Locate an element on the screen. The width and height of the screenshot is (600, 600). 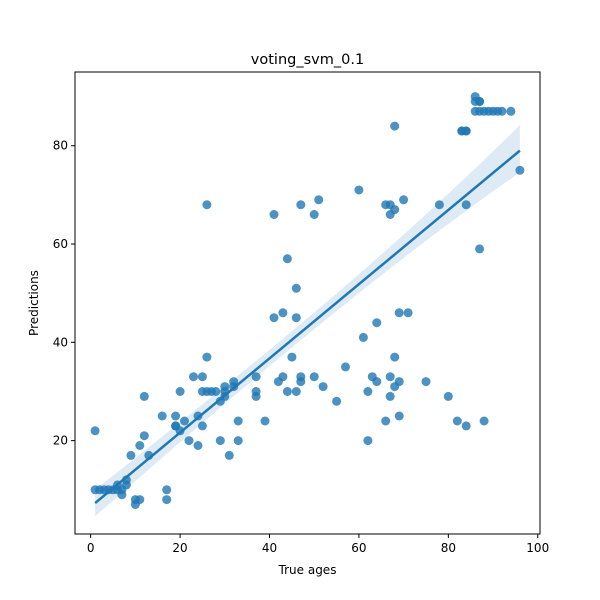
x-tick-label: 60 is located at coordinates (358, 548).